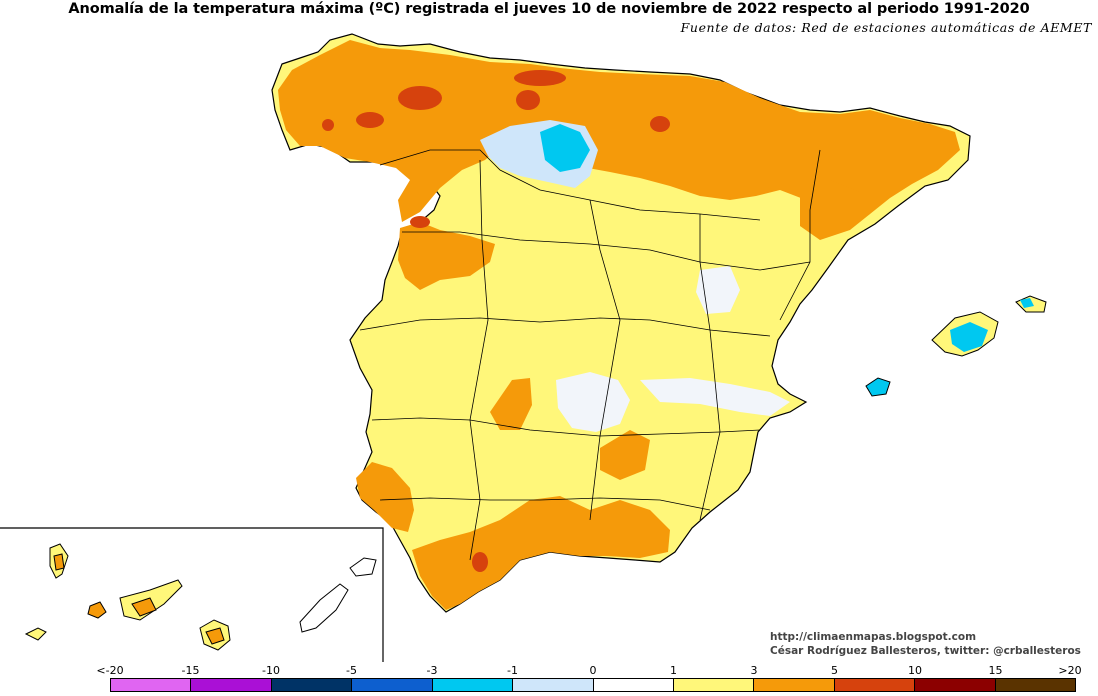 The image size is (1098, 696). What do you see at coordinates (625, 455) in the screenshot?
I see `east-anomaly-patch` at bounding box center [625, 455].